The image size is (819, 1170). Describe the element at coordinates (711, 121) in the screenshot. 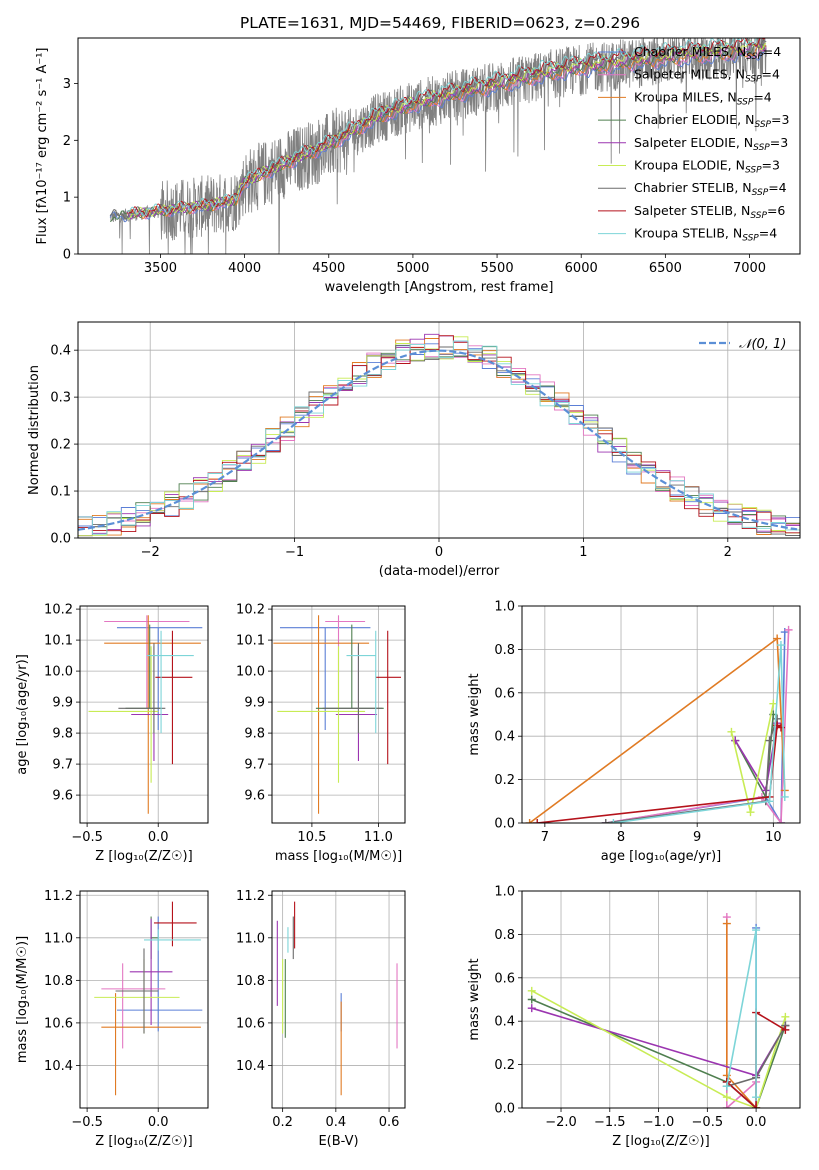

I see `legend-entry-chabrier_elodie: Chabrier ELODIE, NSSP=3` at that location.